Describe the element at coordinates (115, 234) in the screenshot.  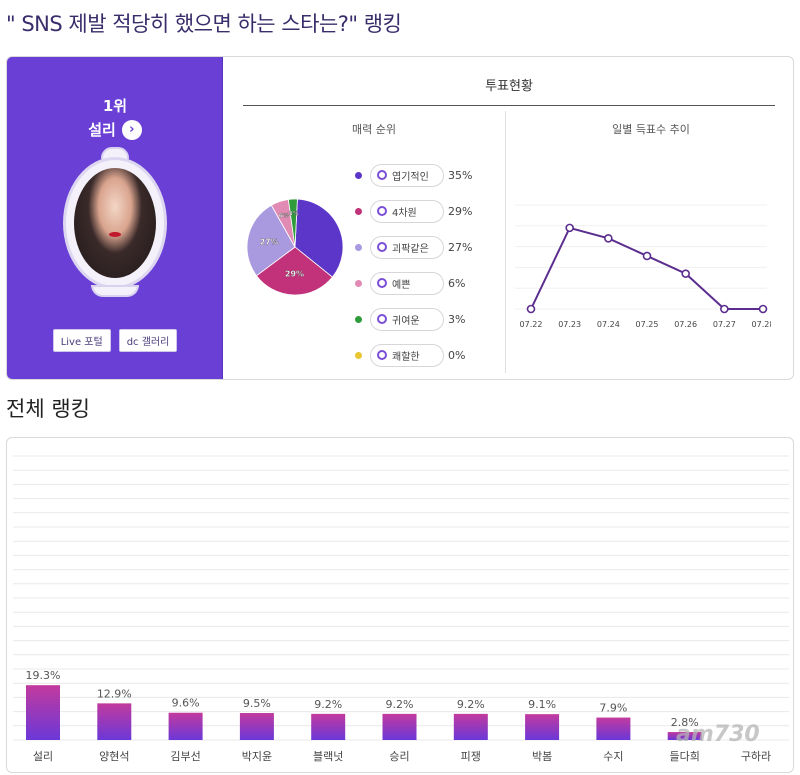
I see `photo-detail` at that location.